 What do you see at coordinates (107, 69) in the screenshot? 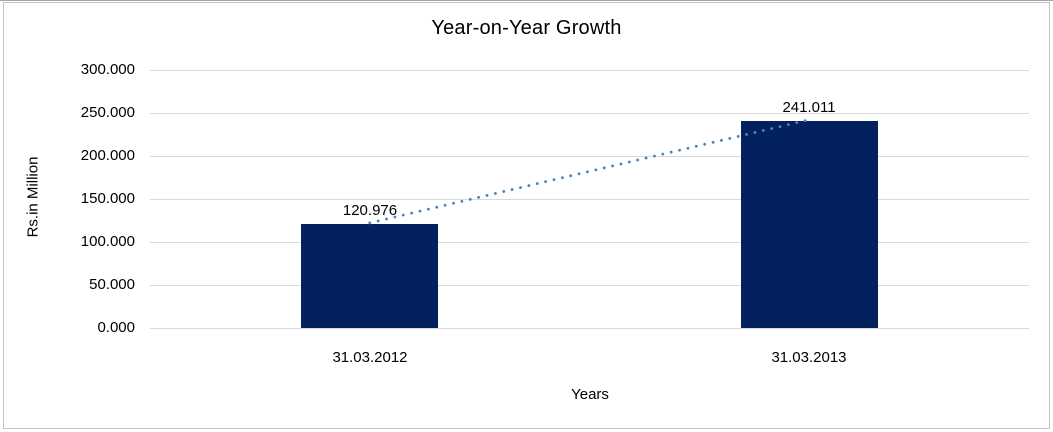
I see `y-tick-label: 300.000` at bounding box center [107, 69].